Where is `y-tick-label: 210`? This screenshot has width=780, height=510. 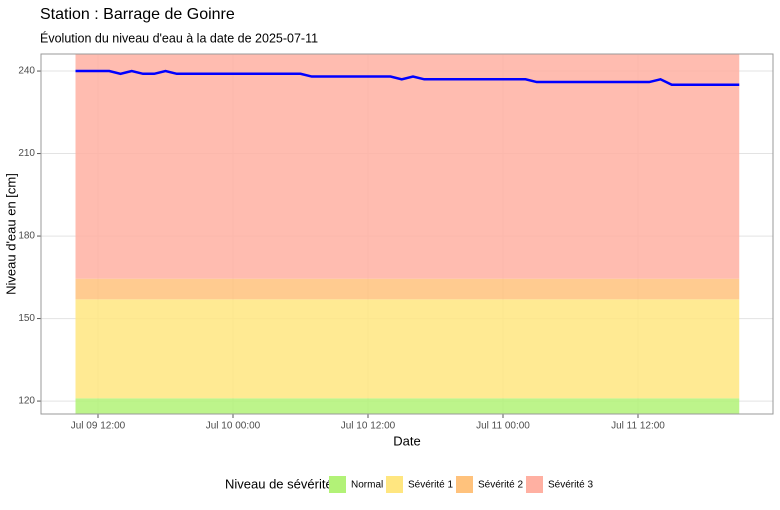
y-tick-label: 210 is located at coordinates (26, 153).